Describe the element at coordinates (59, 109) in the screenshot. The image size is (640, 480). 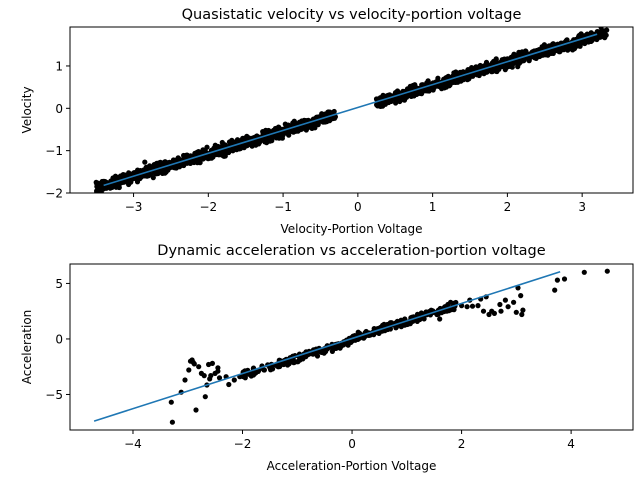
I see `y-tick-label: 0` at that location.